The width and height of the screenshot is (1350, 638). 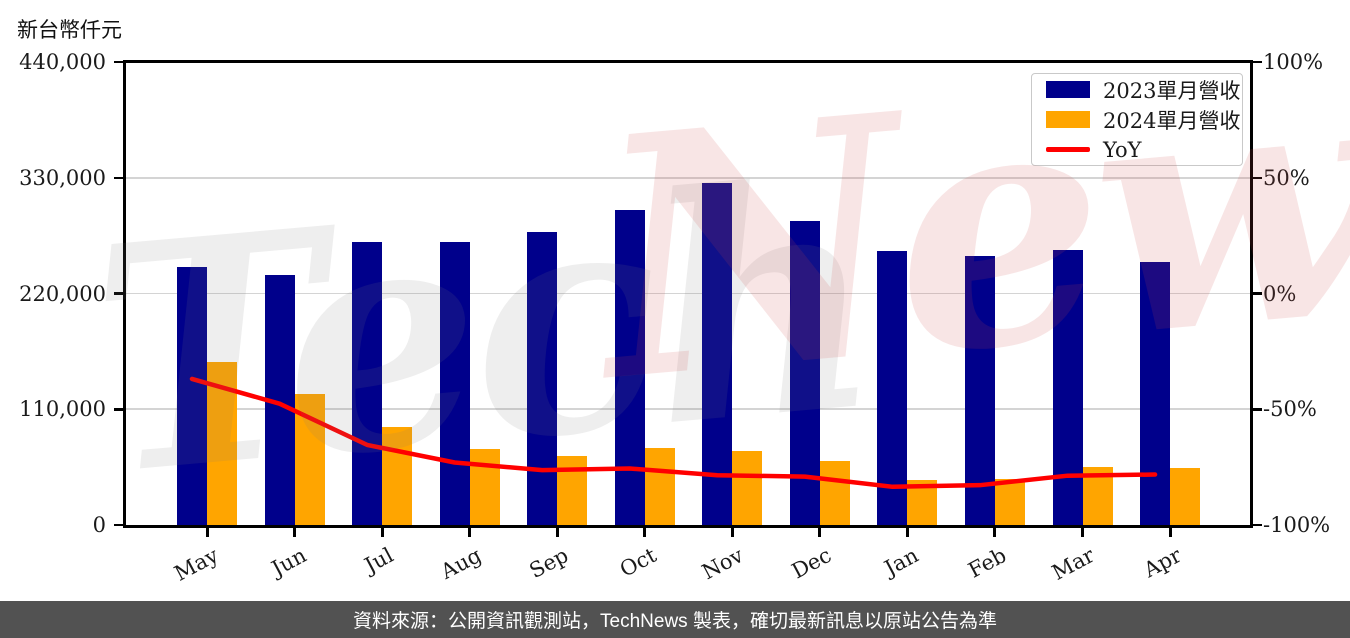 I want to click on legend-item-2024: 2024單月營收, so click(x=1144, y=120).